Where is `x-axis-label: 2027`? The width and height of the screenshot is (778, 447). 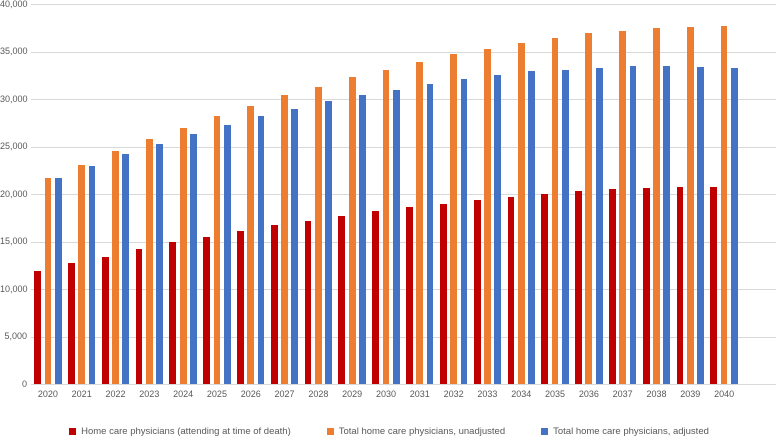 x-axis-label: 2027 is located at coordinates (284, 394).